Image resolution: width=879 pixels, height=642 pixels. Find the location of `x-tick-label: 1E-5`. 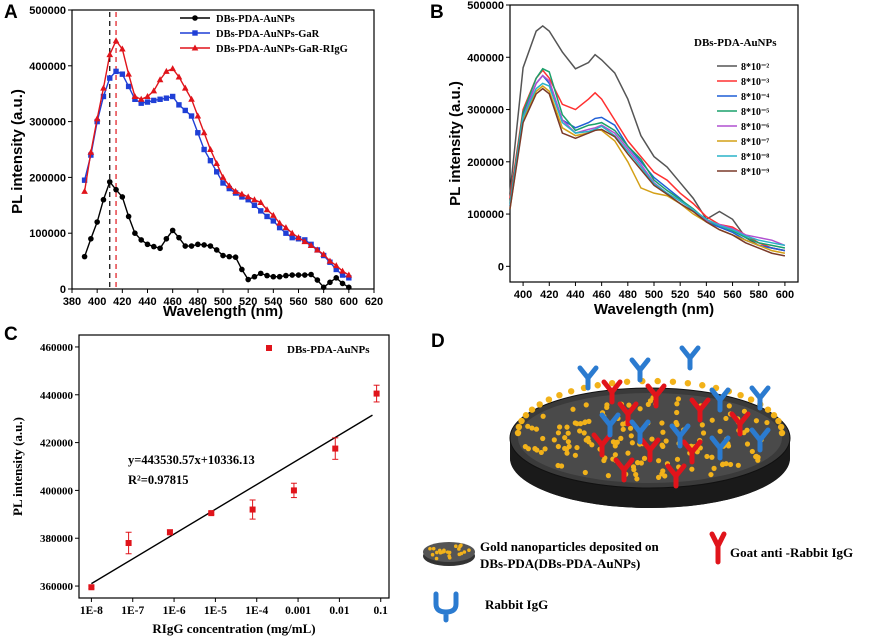

x-tick-label: 1E-5 is located at coordinates (215, 611).